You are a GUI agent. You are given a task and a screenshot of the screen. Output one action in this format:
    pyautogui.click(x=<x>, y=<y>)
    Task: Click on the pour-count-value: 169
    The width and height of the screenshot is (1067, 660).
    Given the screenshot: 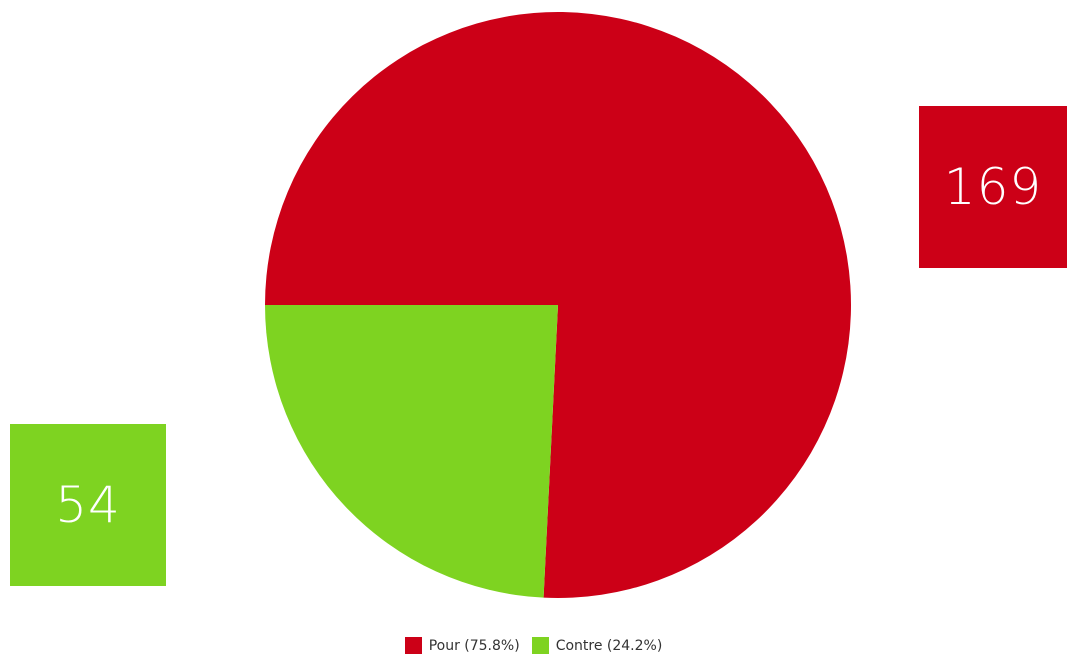 What is the action you would take?
    pyautogui.click(x=993, y=187)
    